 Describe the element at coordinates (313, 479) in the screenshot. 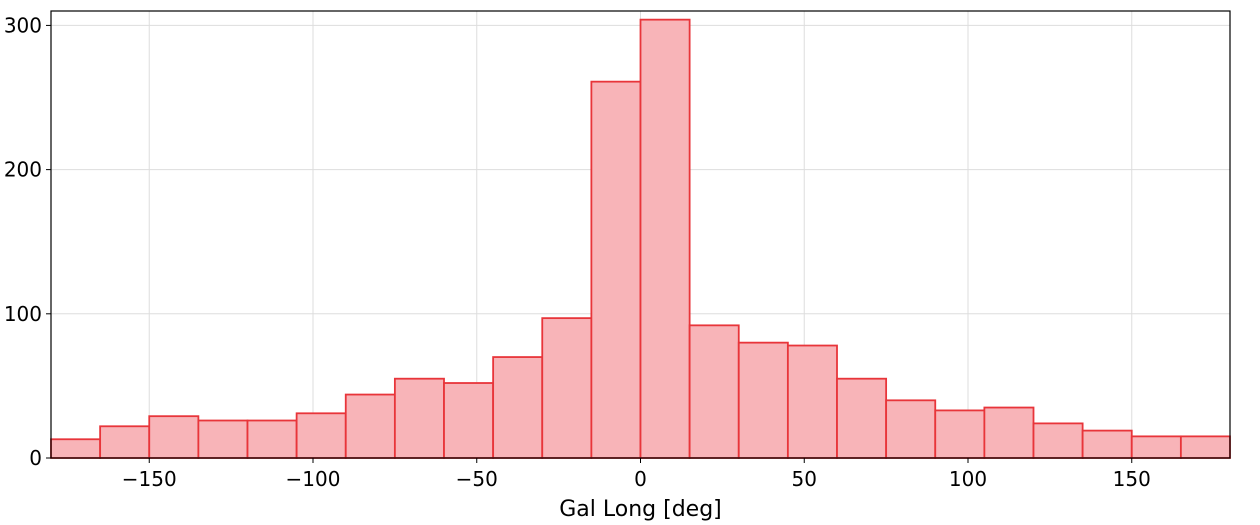

I see `x-tick-label: −100` at that location.